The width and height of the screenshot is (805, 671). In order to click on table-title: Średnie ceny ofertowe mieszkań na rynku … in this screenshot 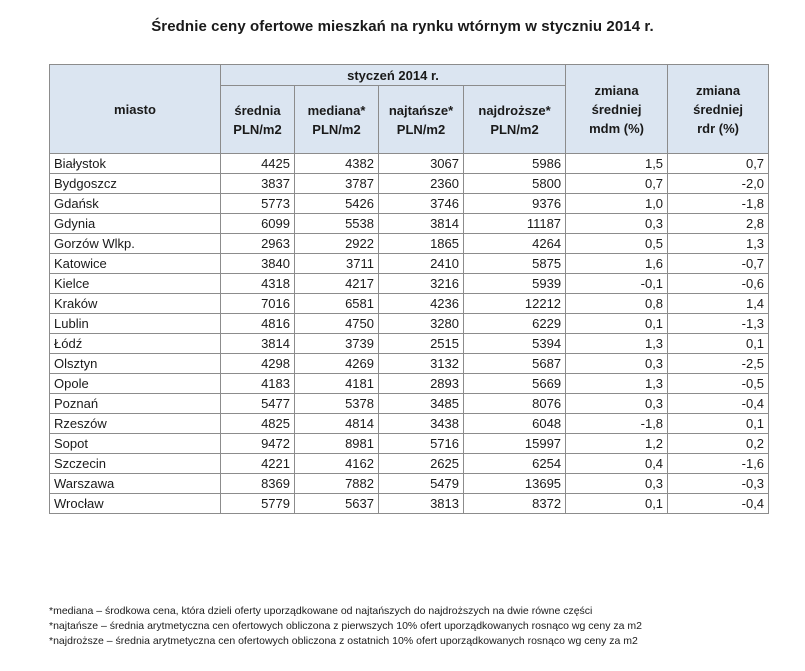, I will do `click(402, 26)`.